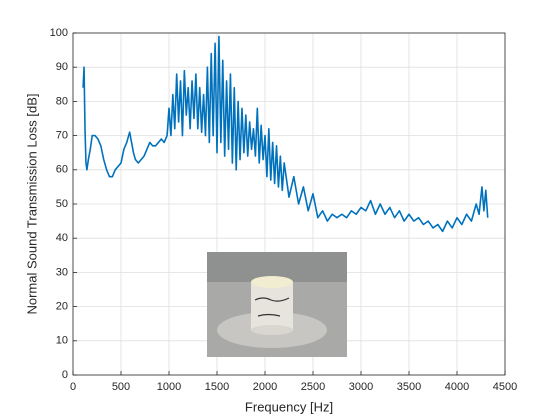  I want to click on y-tick-label: 60, so click(62, 170).